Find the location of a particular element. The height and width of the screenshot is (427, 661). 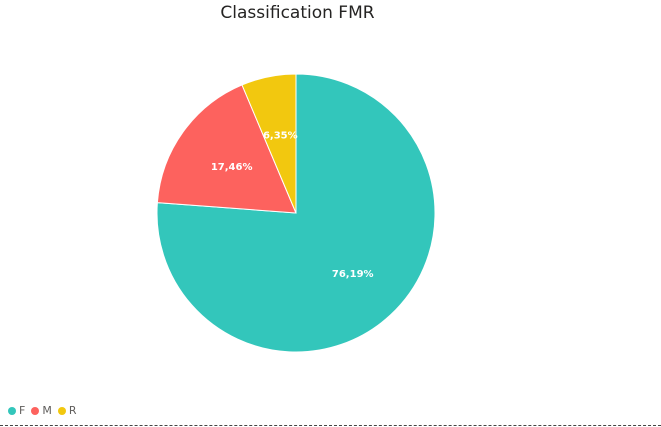

legend-item-m: M is located at coordinates (41, 410).